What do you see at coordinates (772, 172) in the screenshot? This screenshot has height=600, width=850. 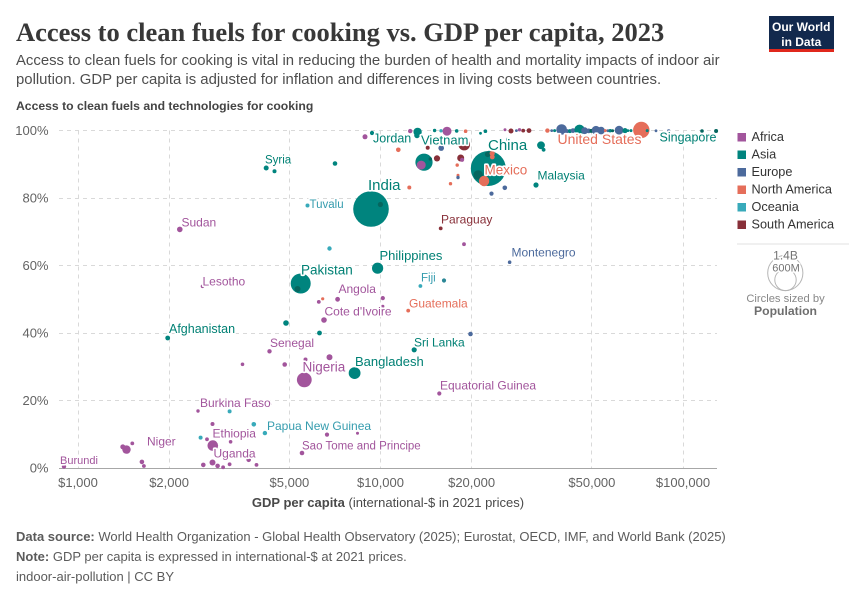 I see `svg-text: Europe` at bounding box center [772, 172].